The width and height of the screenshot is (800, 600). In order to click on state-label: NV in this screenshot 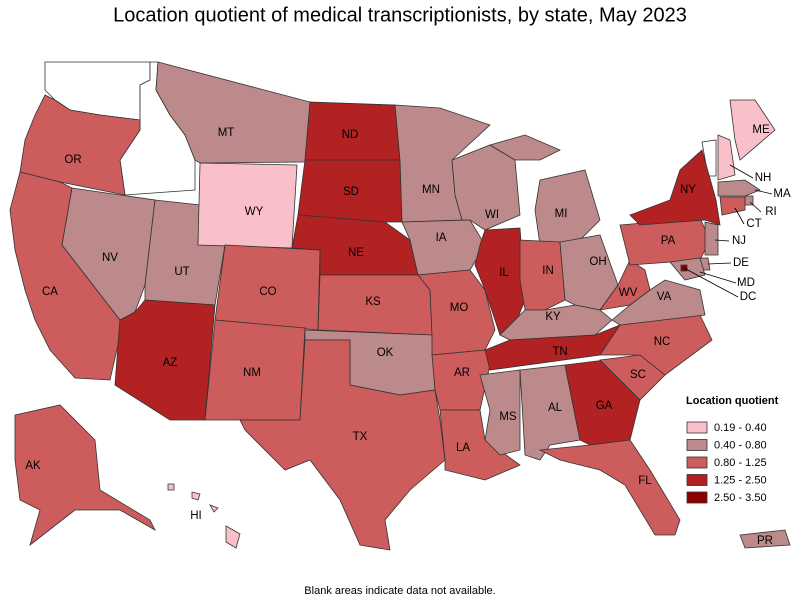, I will do `click(110, 258)`.